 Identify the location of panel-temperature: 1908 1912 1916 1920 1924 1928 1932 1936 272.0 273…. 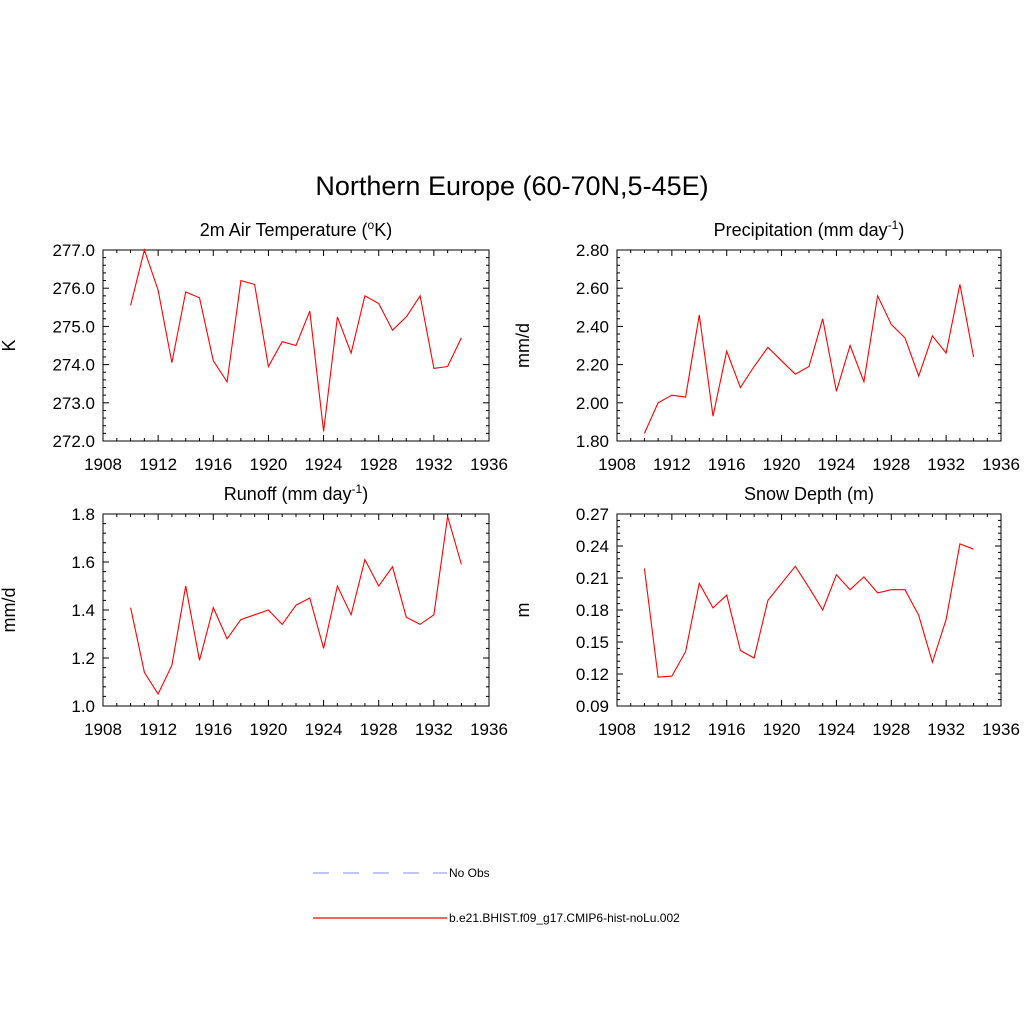
(254, 346).